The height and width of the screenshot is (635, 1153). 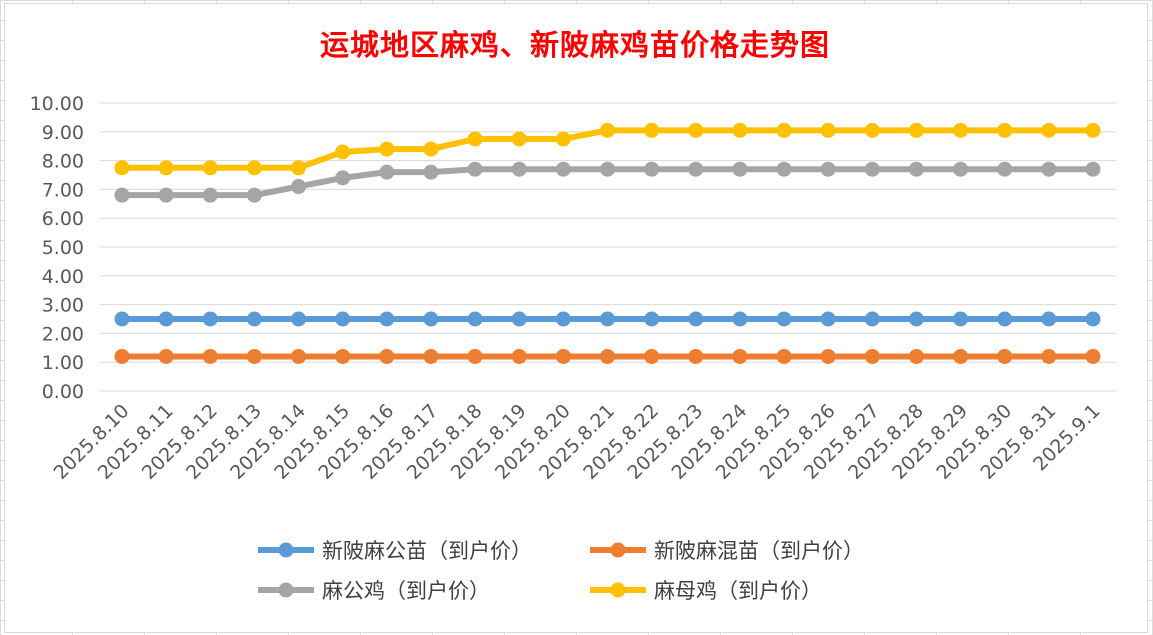 I want to click on legend-item: 新陂麻混苗（到户价）, so click(x=727, y=551).